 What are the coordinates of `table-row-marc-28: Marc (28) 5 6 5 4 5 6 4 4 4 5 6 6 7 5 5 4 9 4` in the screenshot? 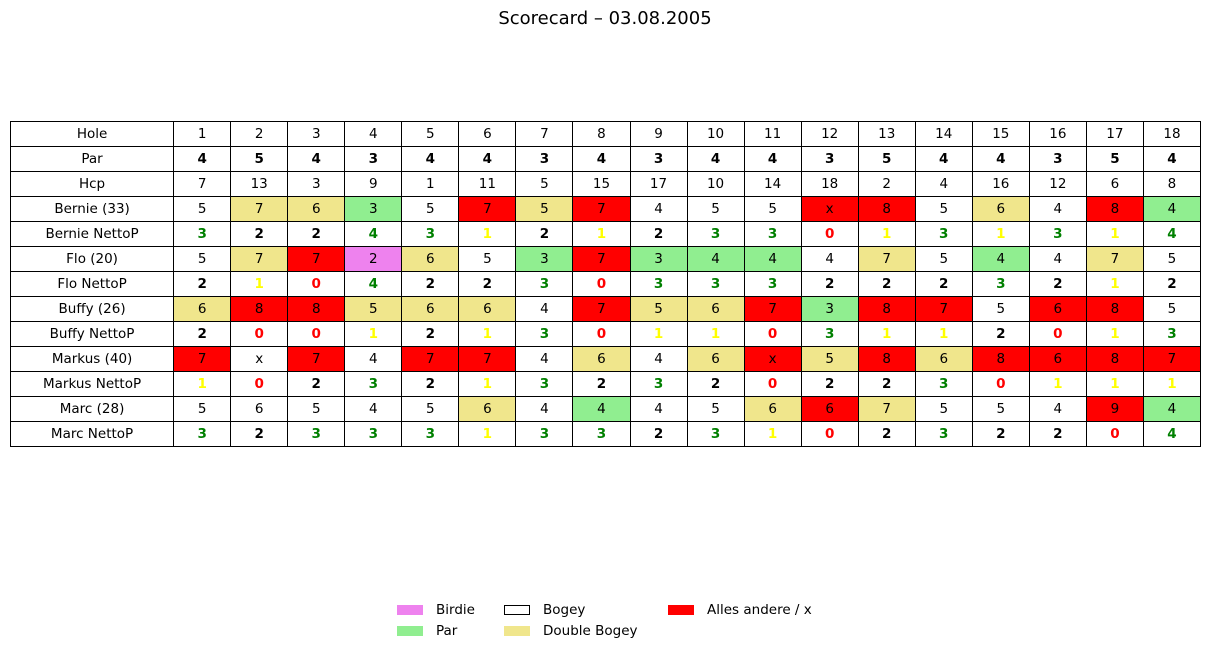 It's located at (605, 409).